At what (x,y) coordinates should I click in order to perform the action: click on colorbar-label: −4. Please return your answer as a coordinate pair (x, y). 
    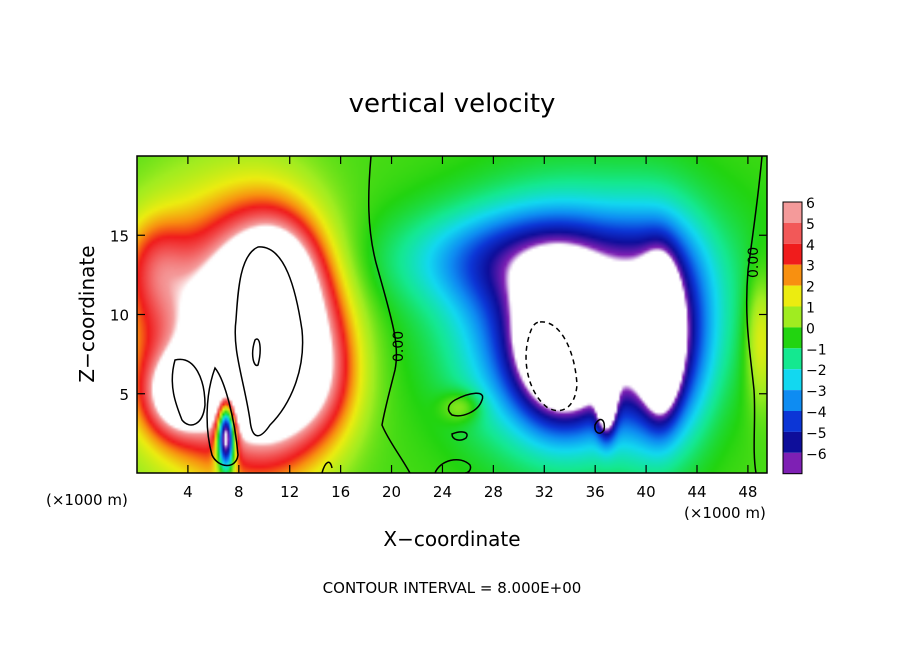
    Looking at the image, I should click on (816, 413).